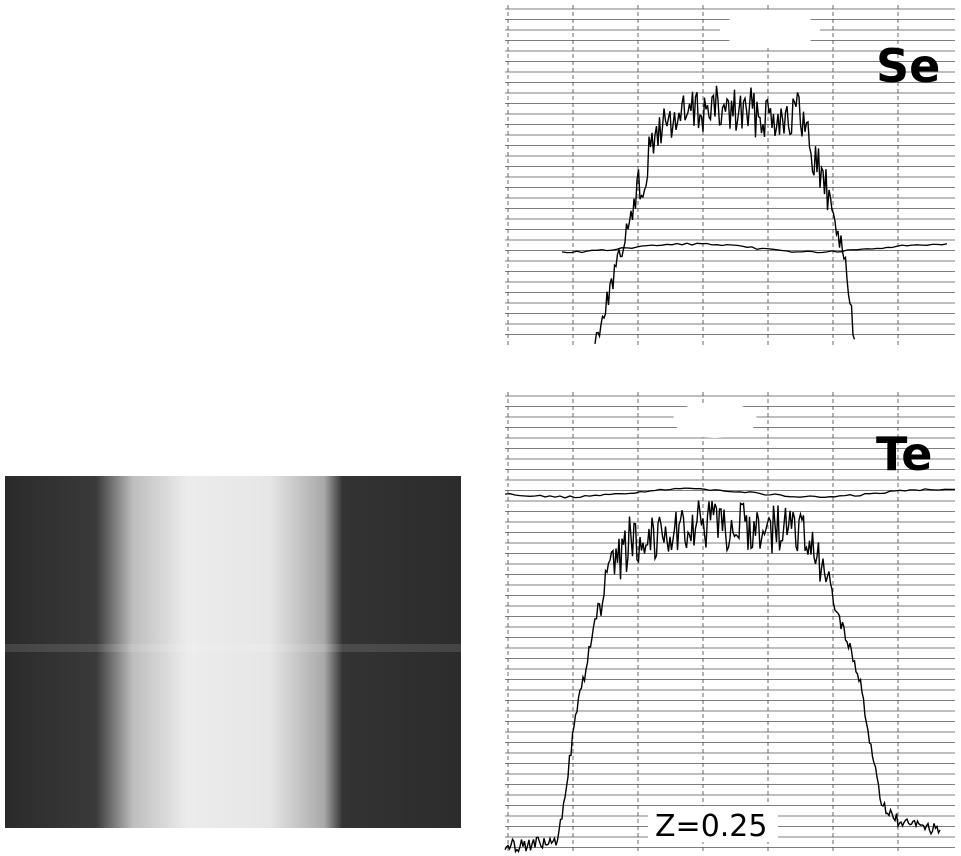 This screenshot has width=961, height=856. I want to click on scan-trace, so click(725, 214).